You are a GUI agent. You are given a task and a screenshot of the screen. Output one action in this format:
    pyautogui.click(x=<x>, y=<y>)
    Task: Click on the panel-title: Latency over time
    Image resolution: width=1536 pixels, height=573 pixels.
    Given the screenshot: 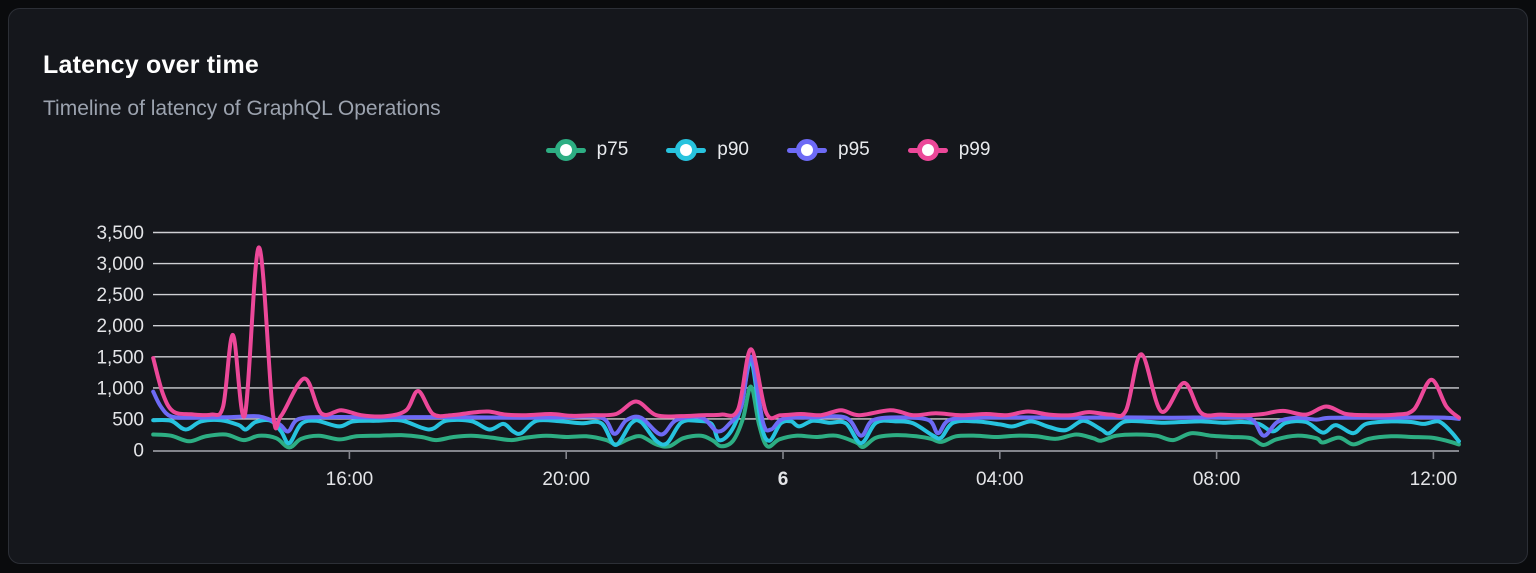 What is the action you would take?
    pyautogui.click(x=151, y=65)
    